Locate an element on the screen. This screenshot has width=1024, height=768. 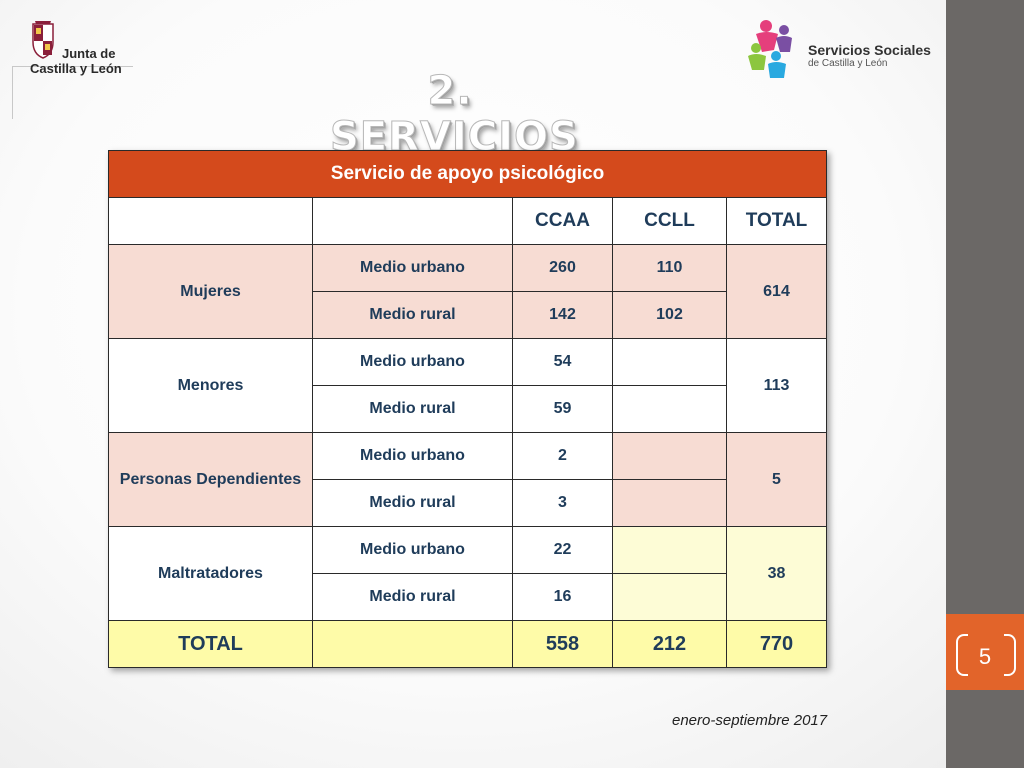
col-header-ccaa: CCAA is located at coordinates (562, 221).